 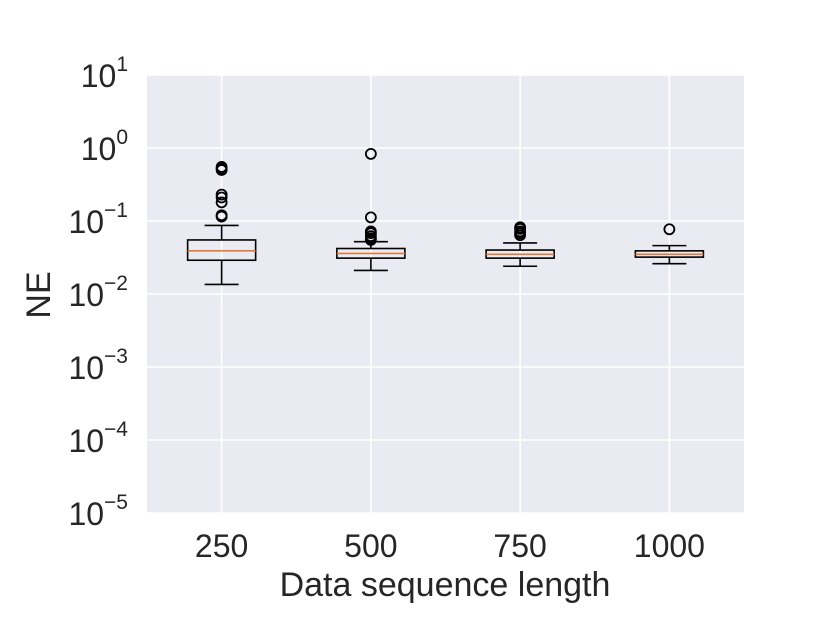 I want to click on y-tick-label: 10⁻¹, so click(x=98, y=219).